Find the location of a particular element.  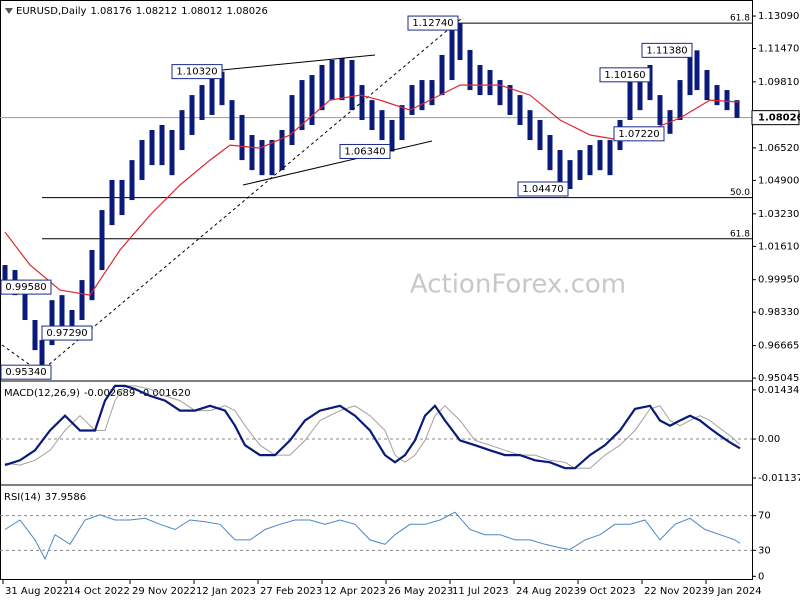

annotation-label: 0.99580 is located at coordinates (25, 287).